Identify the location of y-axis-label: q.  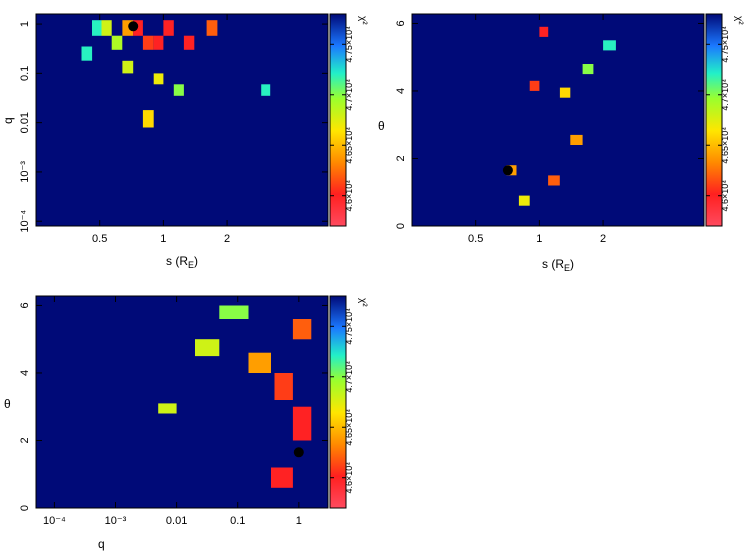
(8, 120).